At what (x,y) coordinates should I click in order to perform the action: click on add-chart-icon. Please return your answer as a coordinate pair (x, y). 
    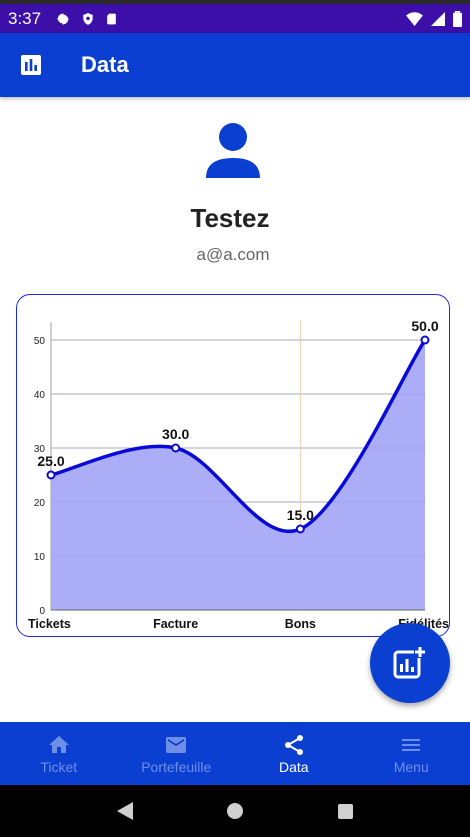
    Looking at the image, I should click on (409, 662).